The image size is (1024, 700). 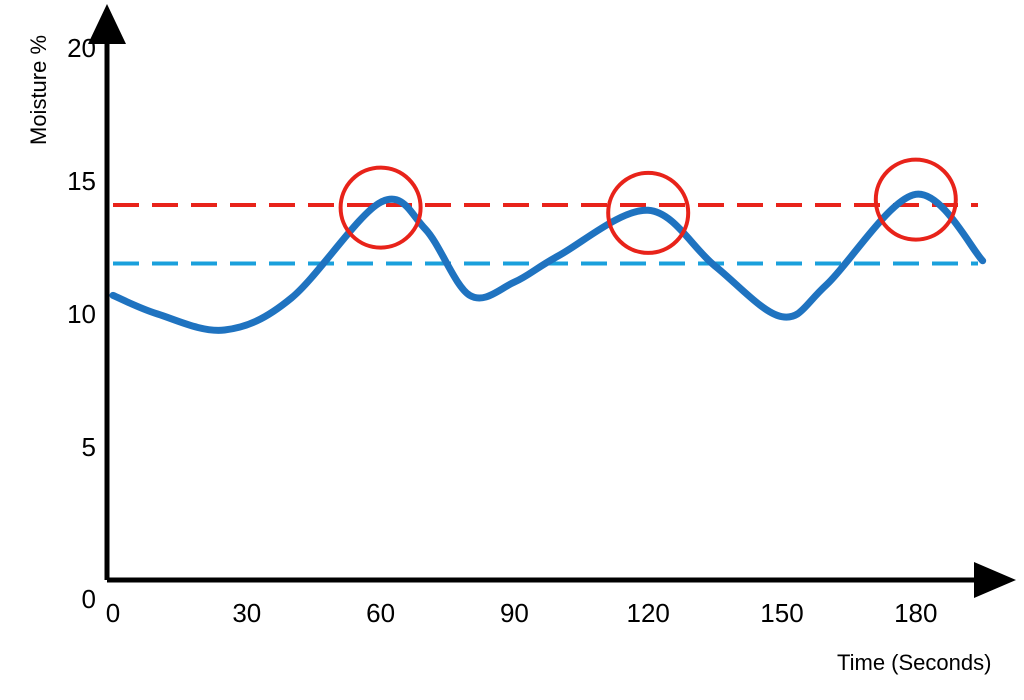 What do you see at coordinates (38, 90) in the screenshot?
I see `y-axis-label: Moisture %` at bounding box center [38, 90].